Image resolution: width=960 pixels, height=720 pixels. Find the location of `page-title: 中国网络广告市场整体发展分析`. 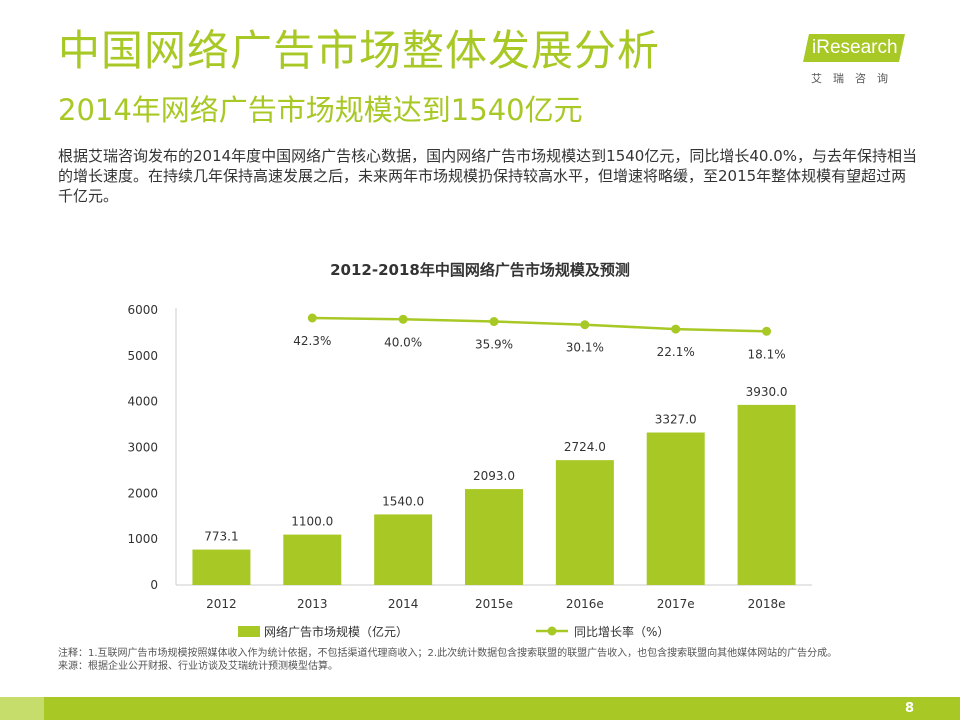

page-title: 中国网络广告市场整体发展分析 is located at coordinates (359, 50).